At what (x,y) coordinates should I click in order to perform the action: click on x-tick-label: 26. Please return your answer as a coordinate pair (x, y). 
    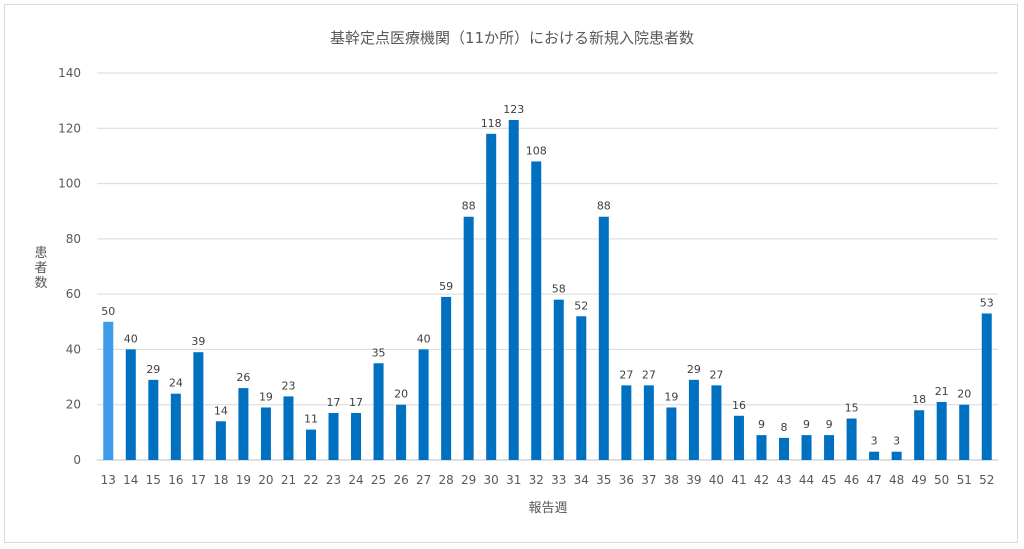
    Looking at the image, I should click on (400, 480).